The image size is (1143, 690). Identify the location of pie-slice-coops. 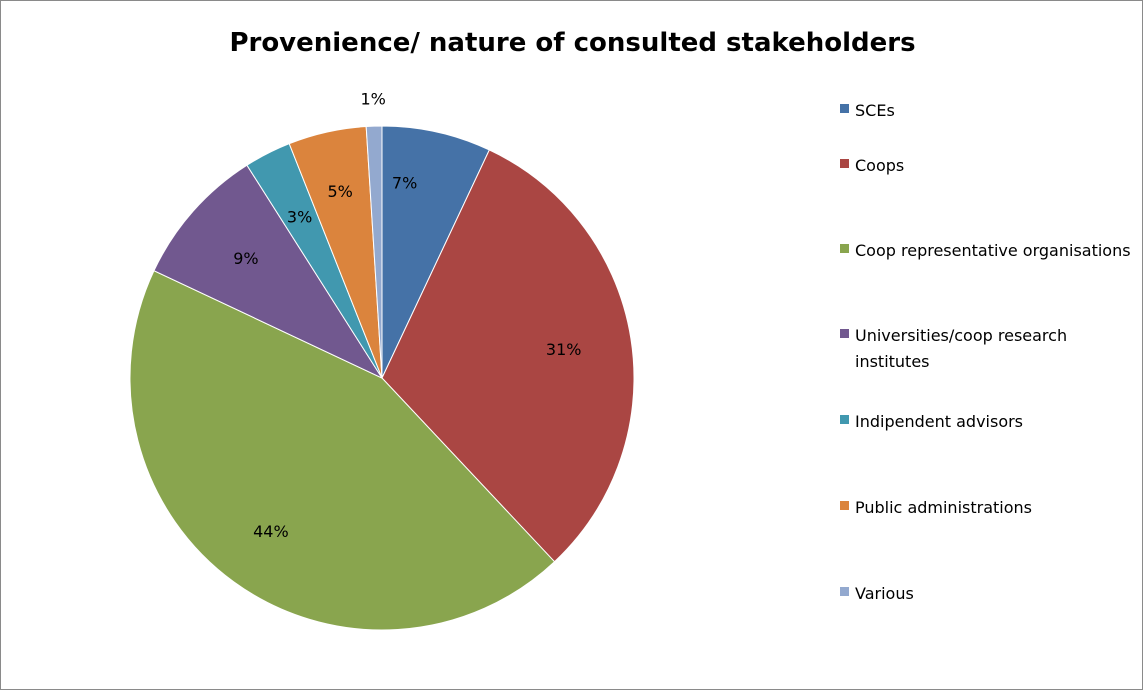
(508, 356).